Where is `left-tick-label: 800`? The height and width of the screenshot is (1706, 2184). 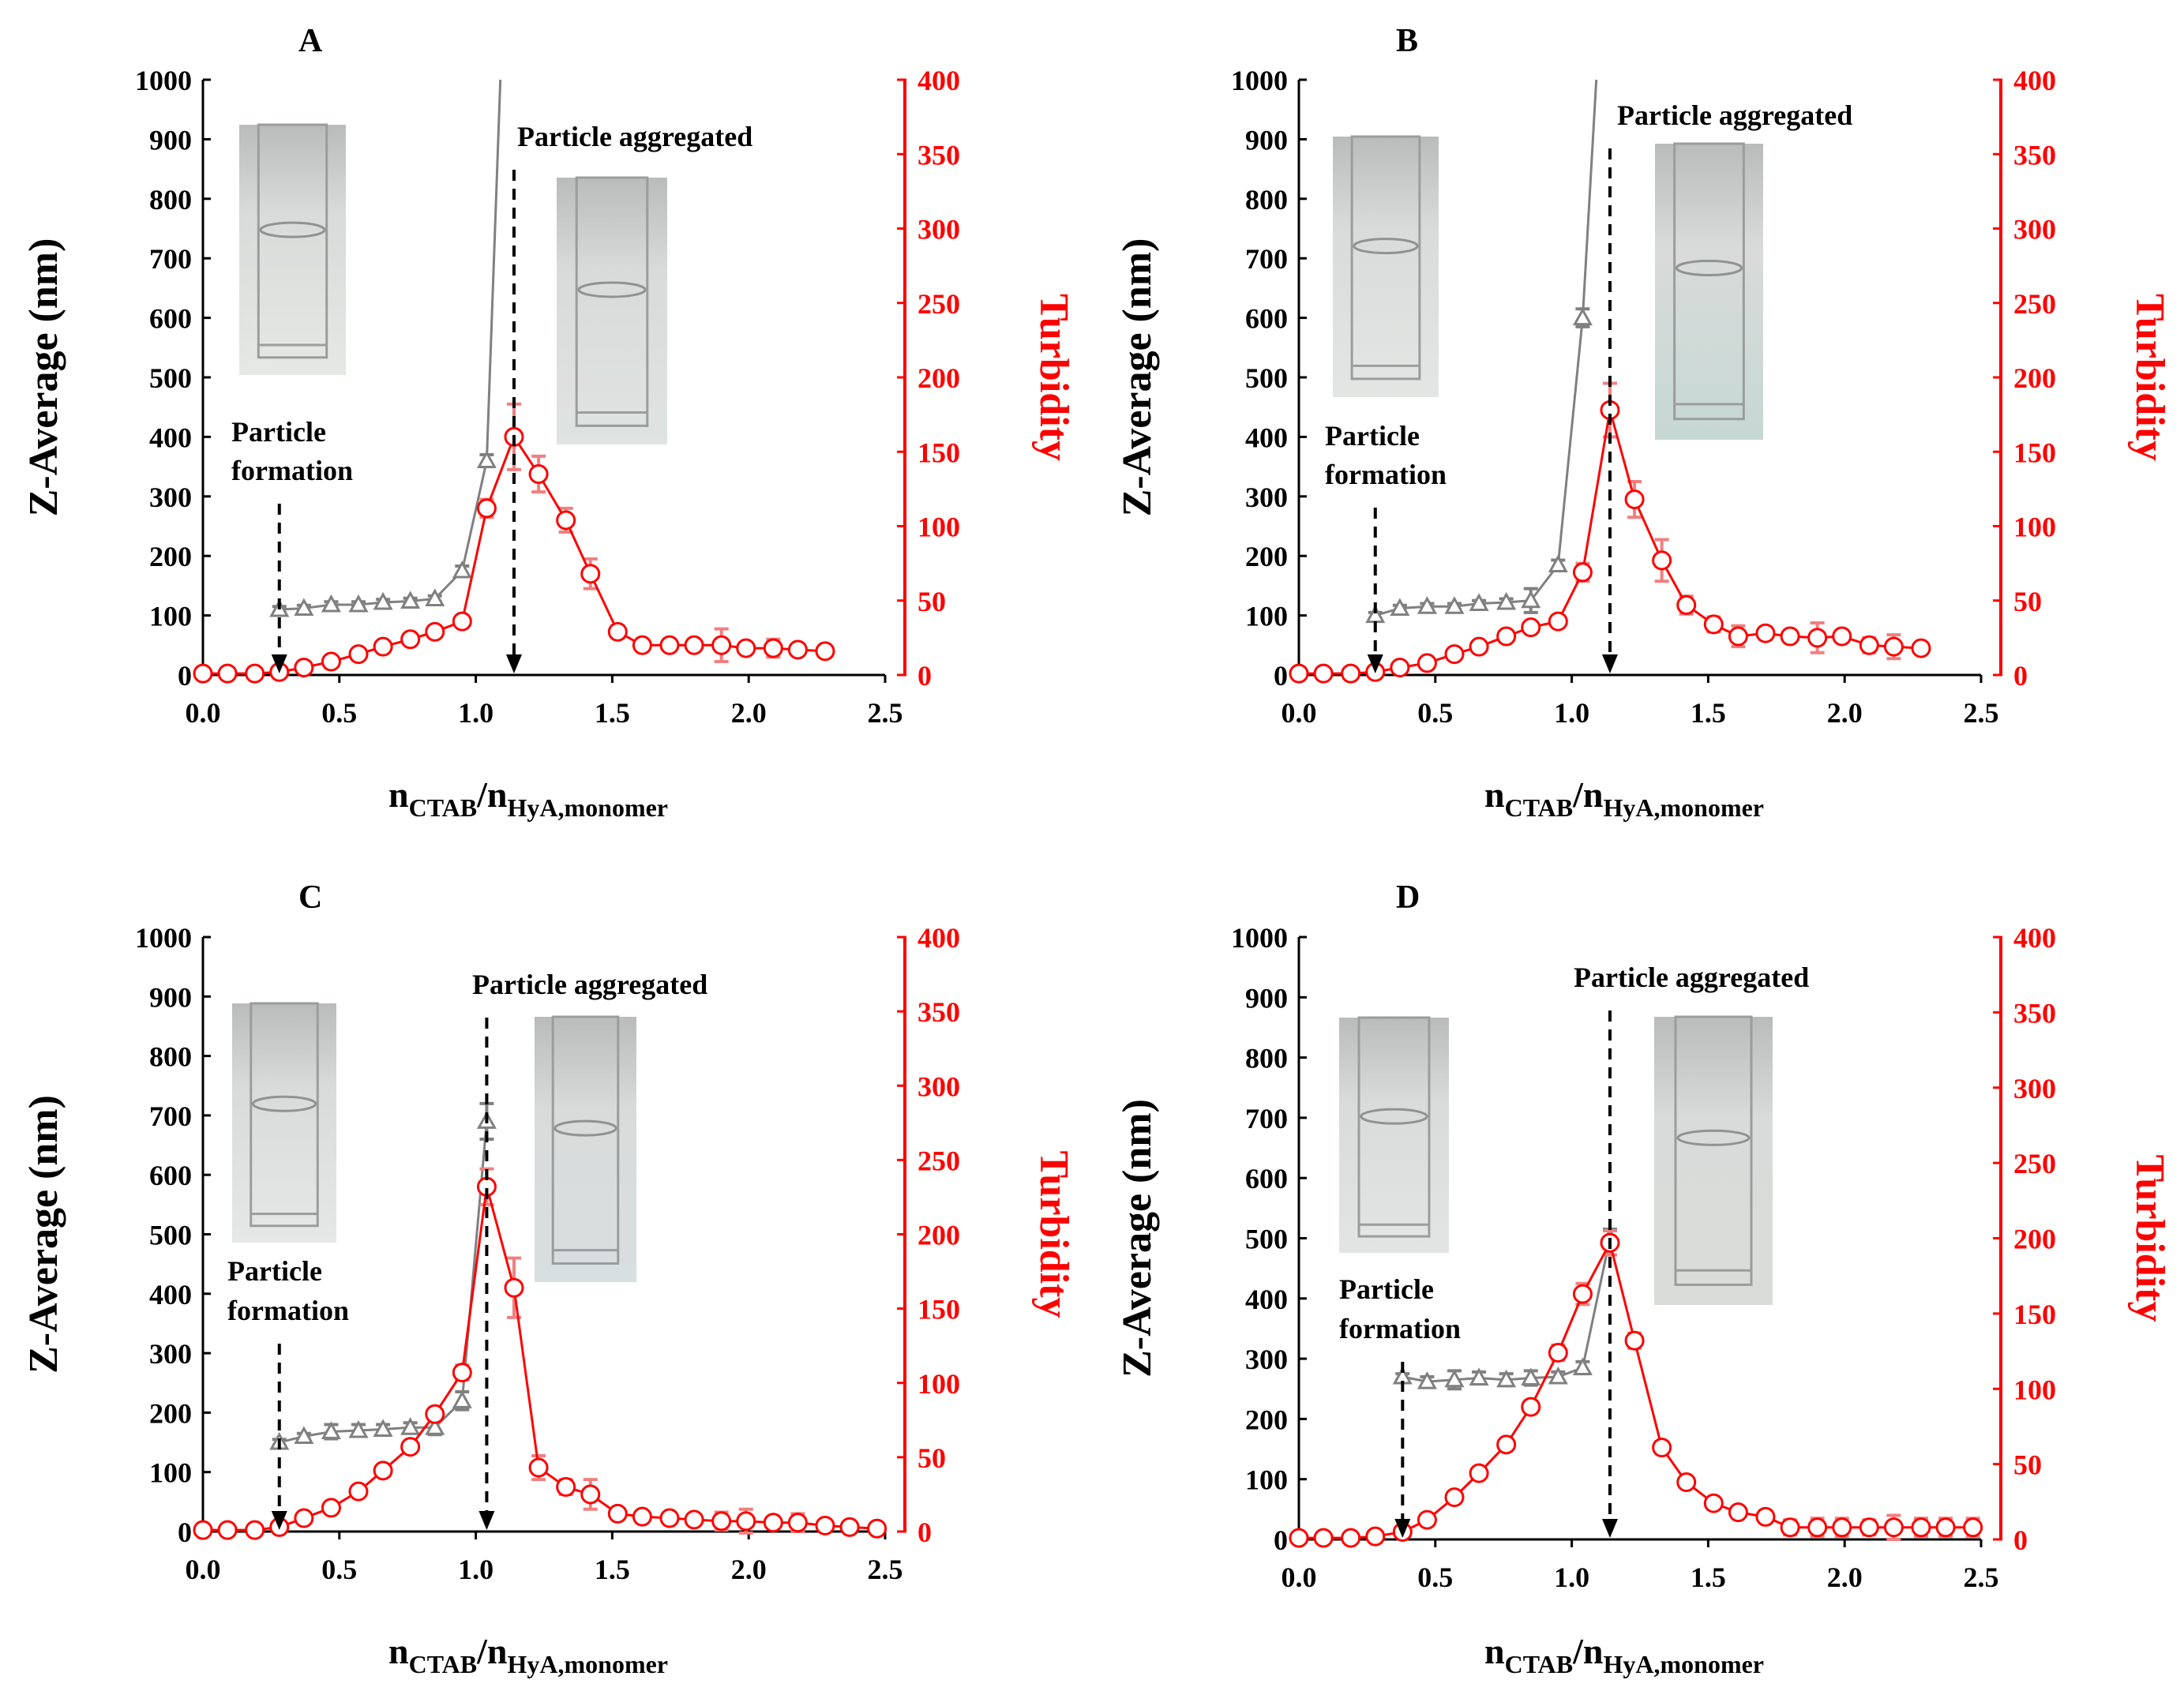
left-tick-label: 800 is located at coordinates (170, 200).